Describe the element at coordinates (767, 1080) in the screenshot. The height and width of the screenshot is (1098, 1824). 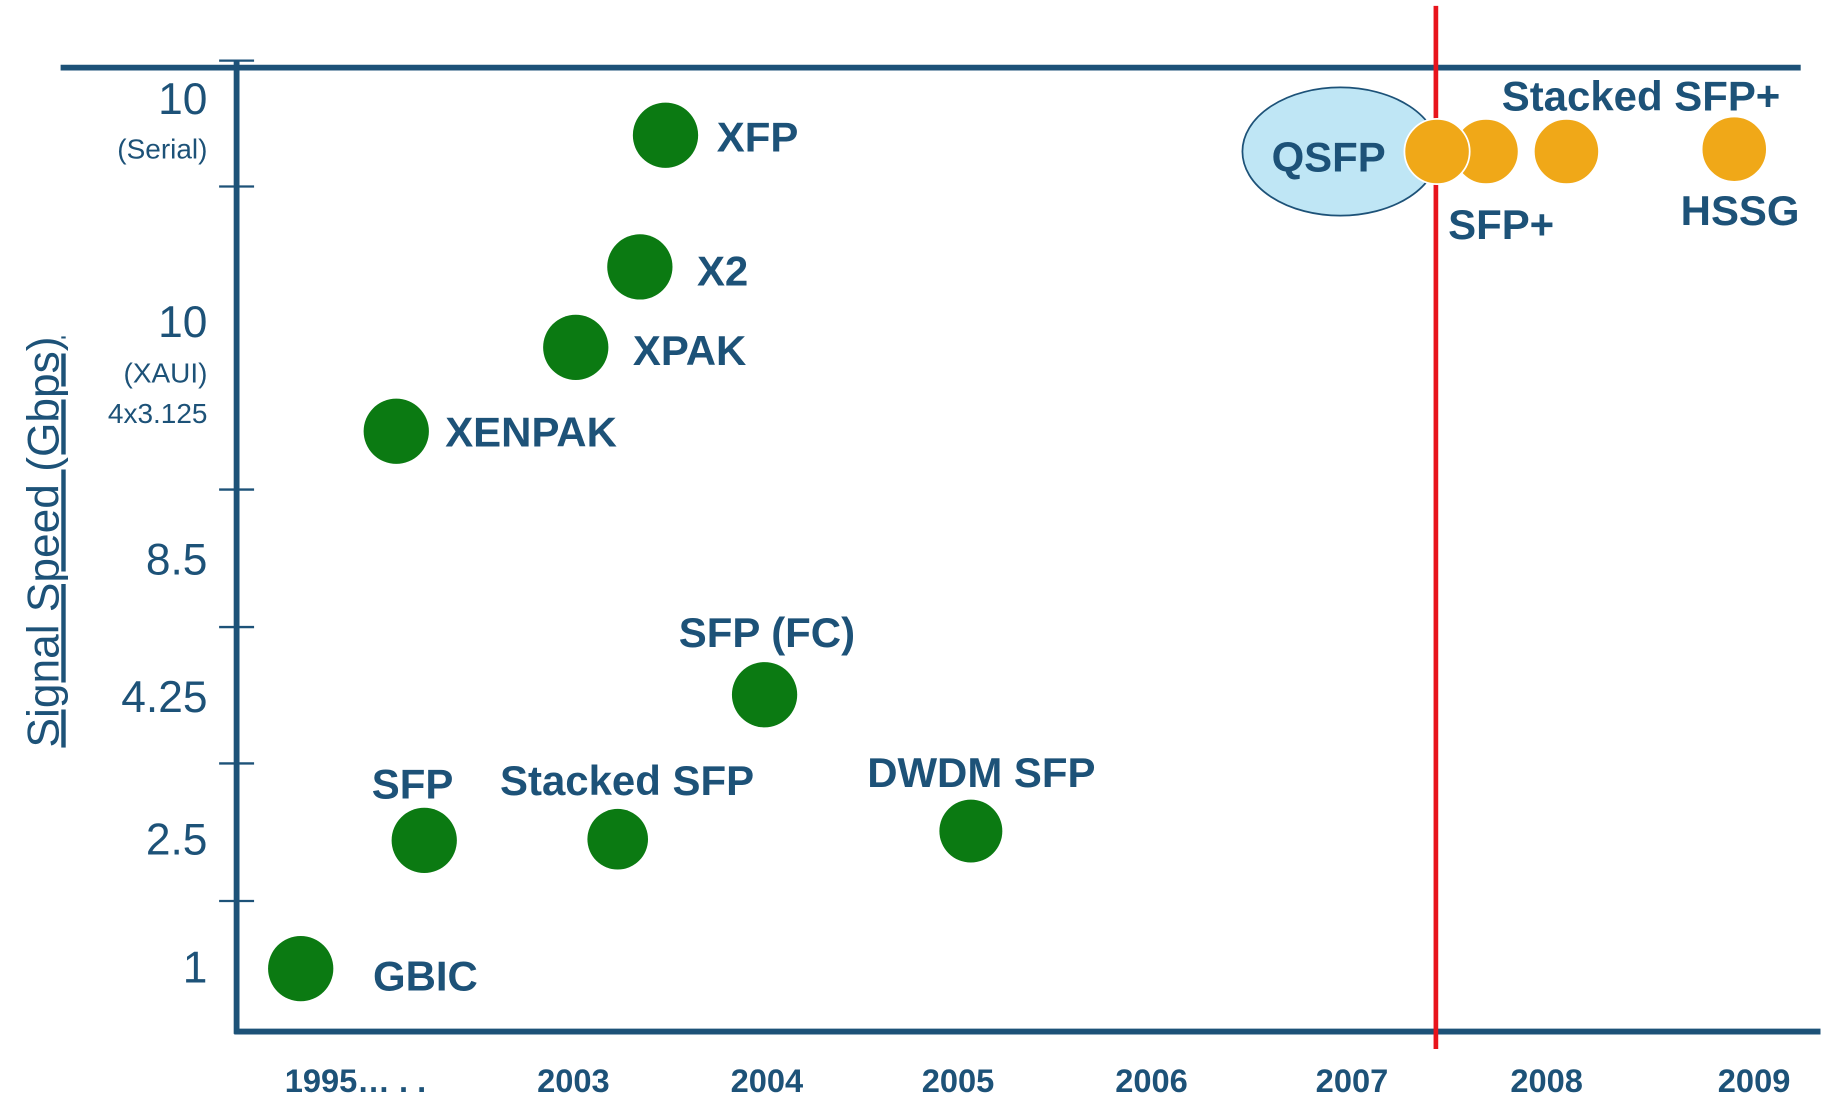
I see `x-label: 2004` at that location.